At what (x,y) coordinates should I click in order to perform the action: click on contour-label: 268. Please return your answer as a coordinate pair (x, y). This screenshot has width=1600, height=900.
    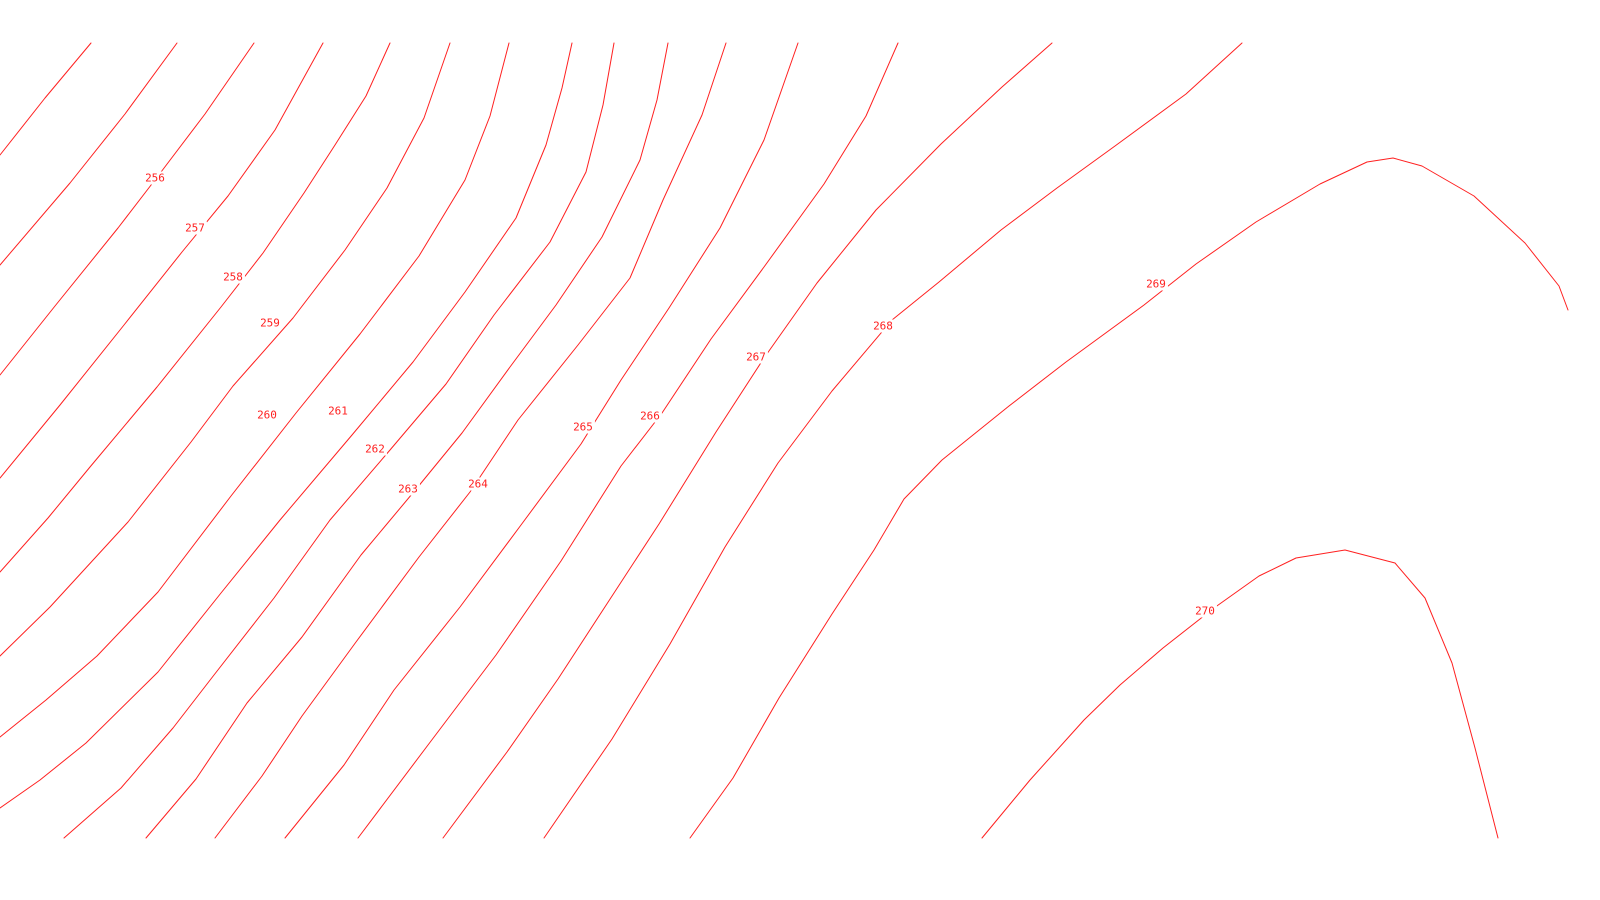
    Looking at the image, I should click on (883, 326).